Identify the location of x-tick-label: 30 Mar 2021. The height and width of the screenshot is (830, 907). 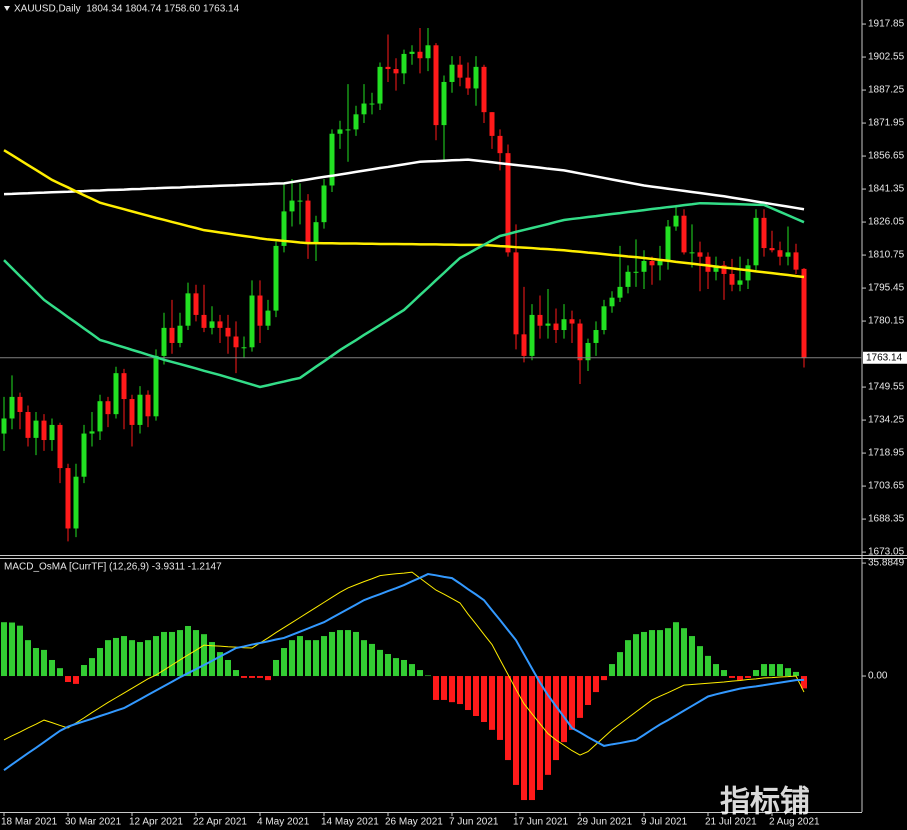
(93, 822).